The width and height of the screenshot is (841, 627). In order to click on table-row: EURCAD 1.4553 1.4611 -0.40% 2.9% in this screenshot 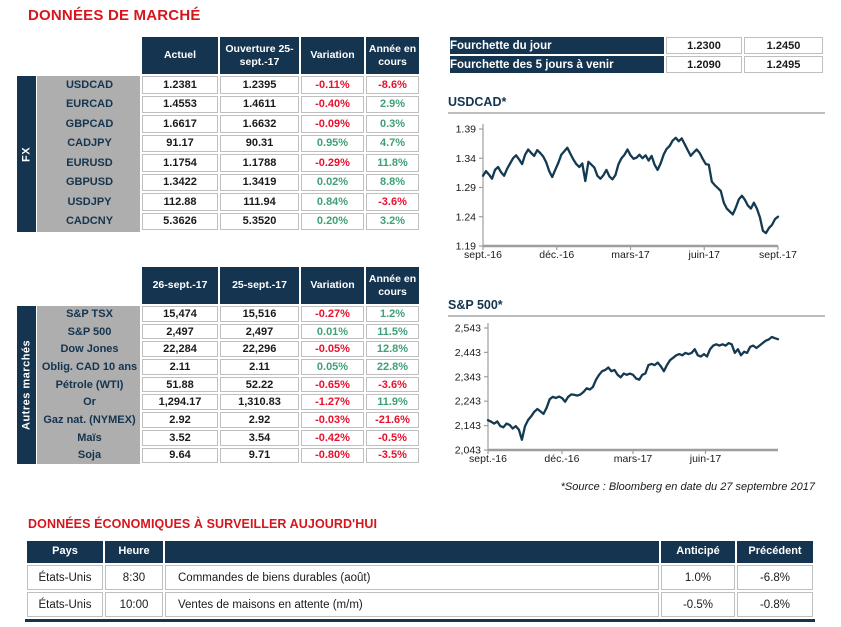, I will do `click(229, 104)`.